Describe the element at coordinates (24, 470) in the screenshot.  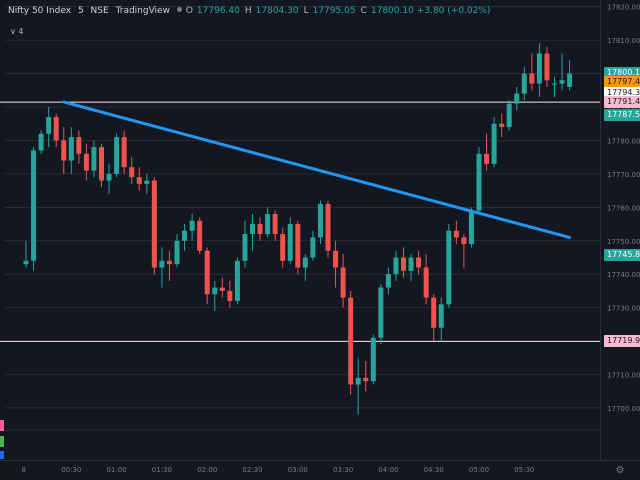
I see `x-tick-label: 8` at that location.